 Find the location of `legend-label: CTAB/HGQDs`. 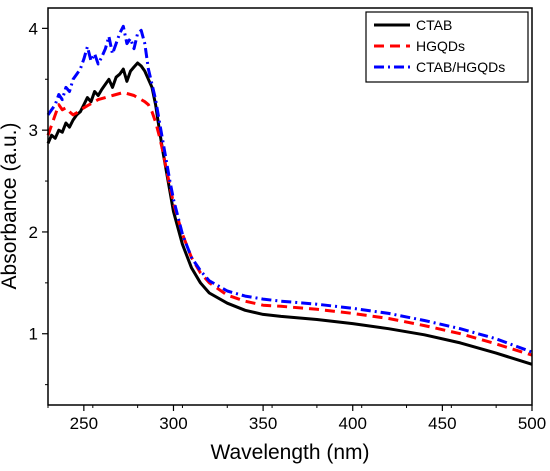

legend-label: CTAB/HGQDs is located at coordinates (460, 67).